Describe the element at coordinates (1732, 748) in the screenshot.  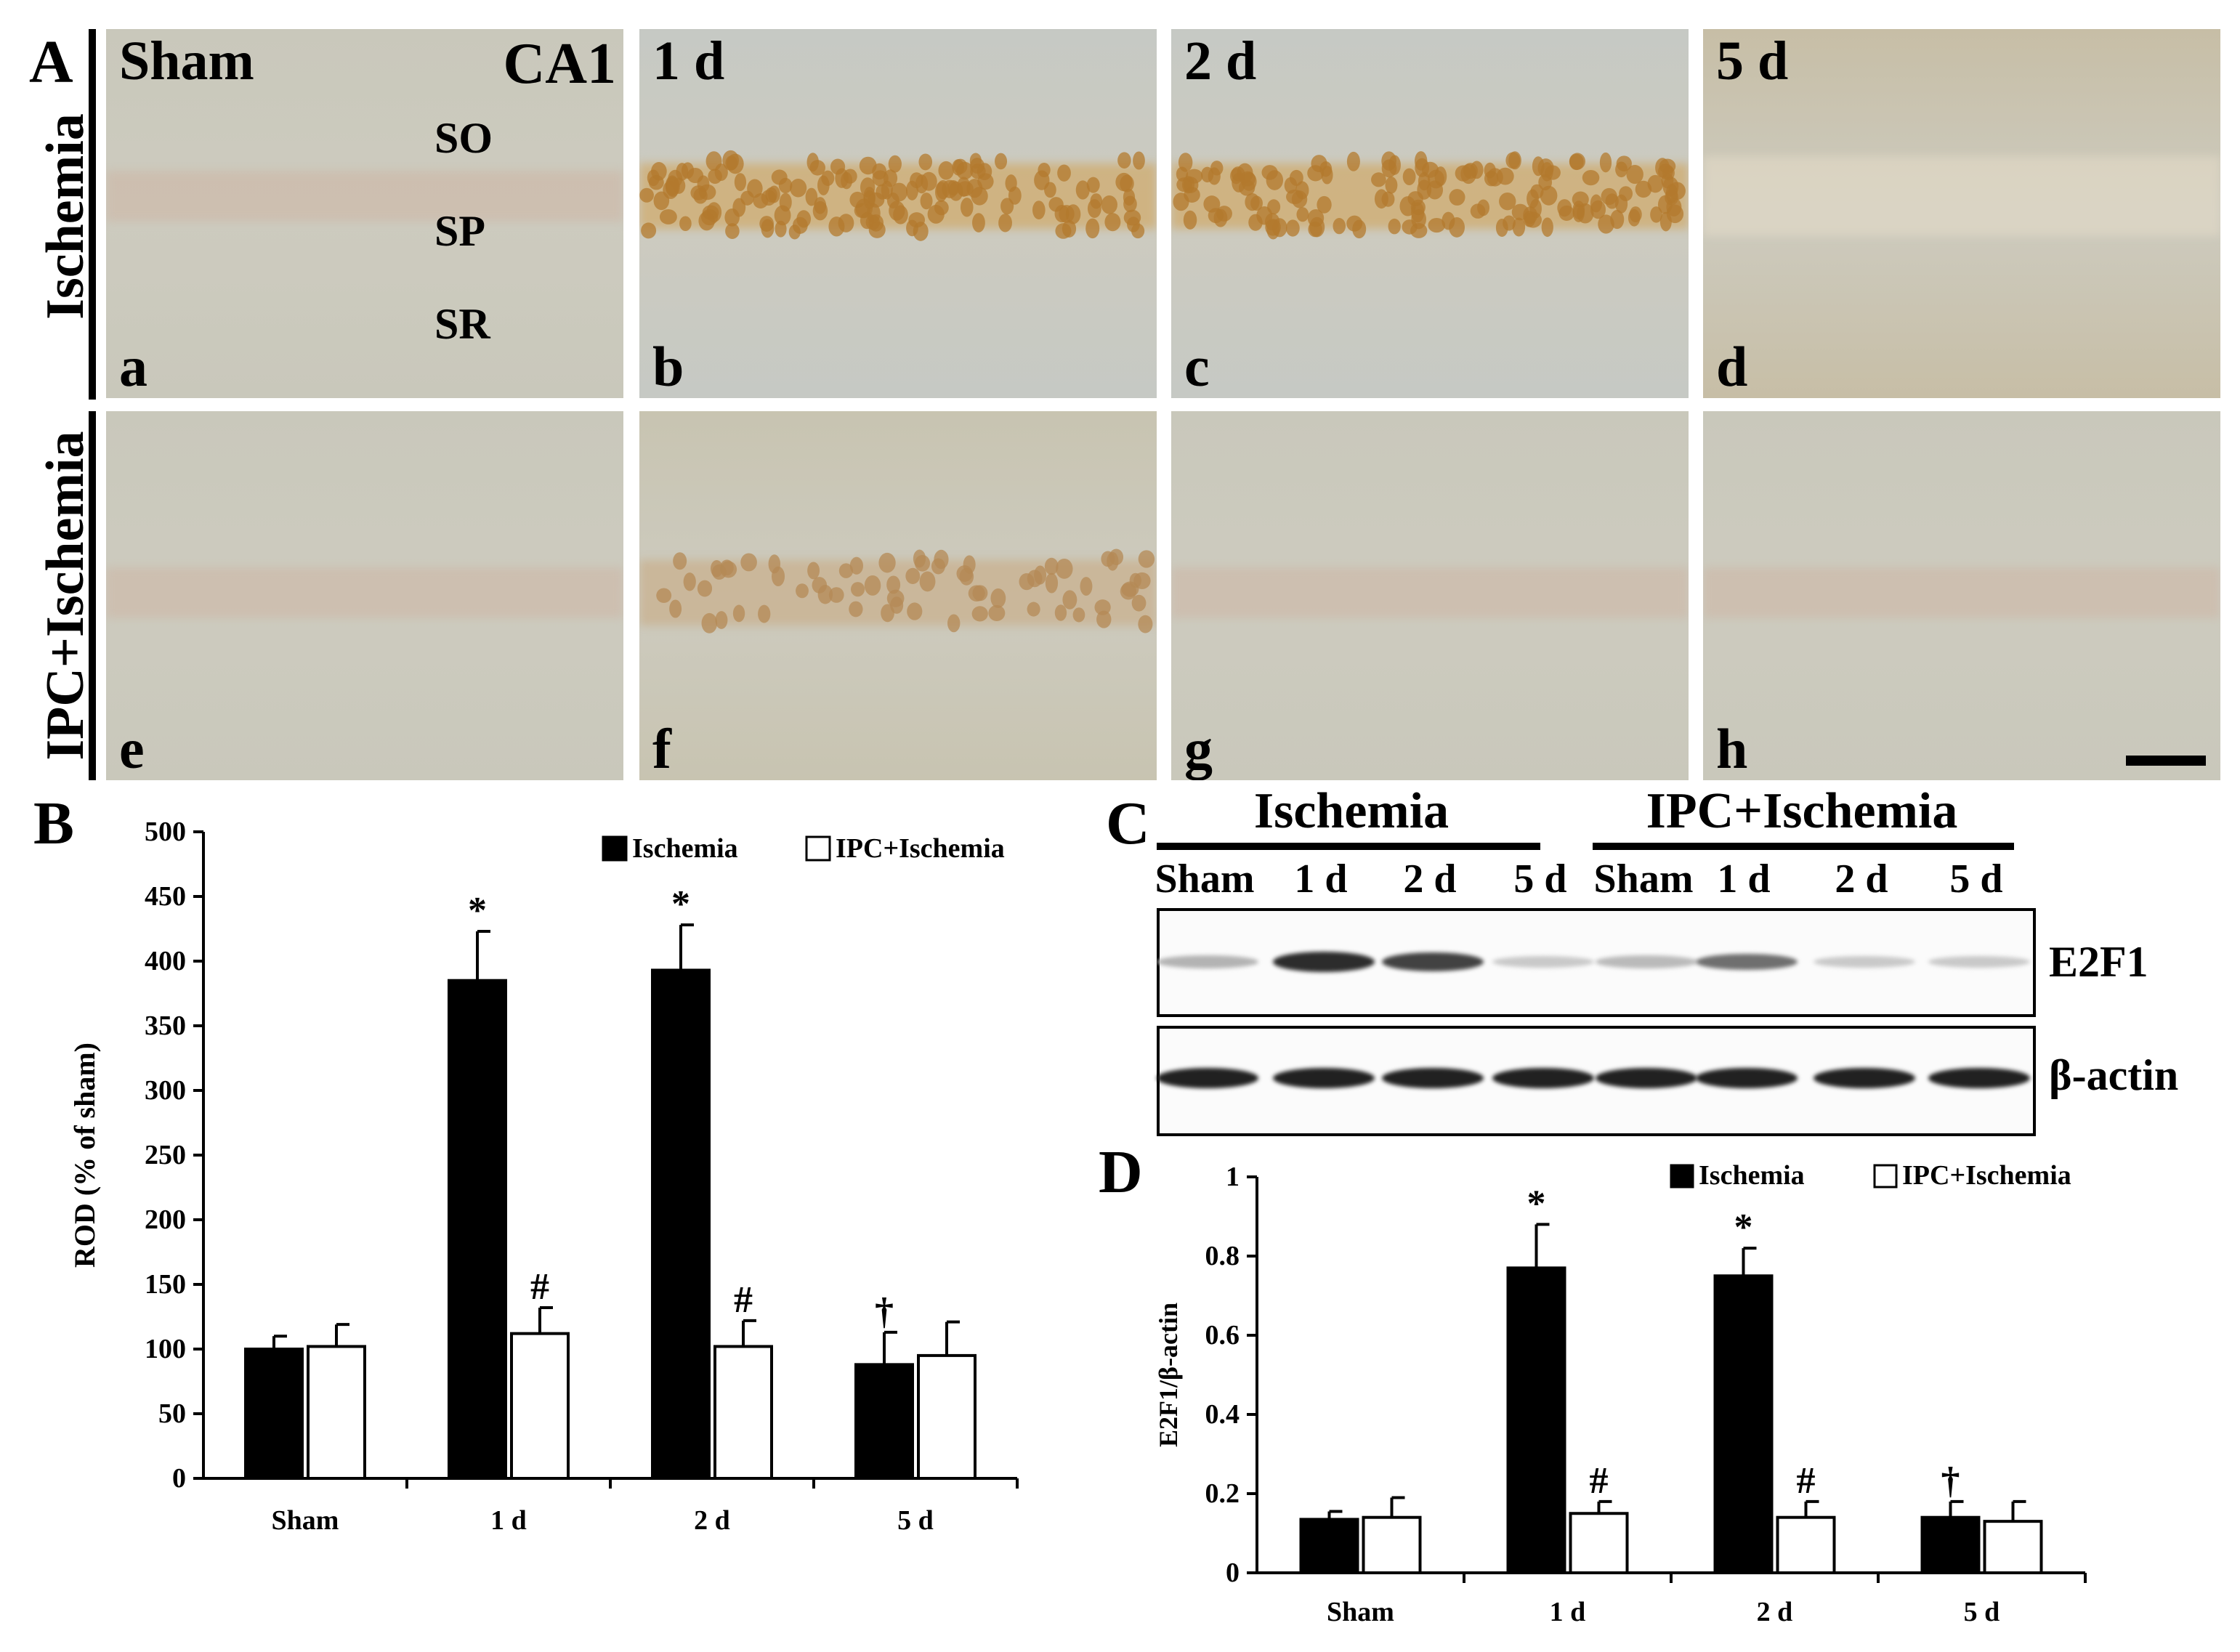
I see `micrograph-letter: h` at that location.